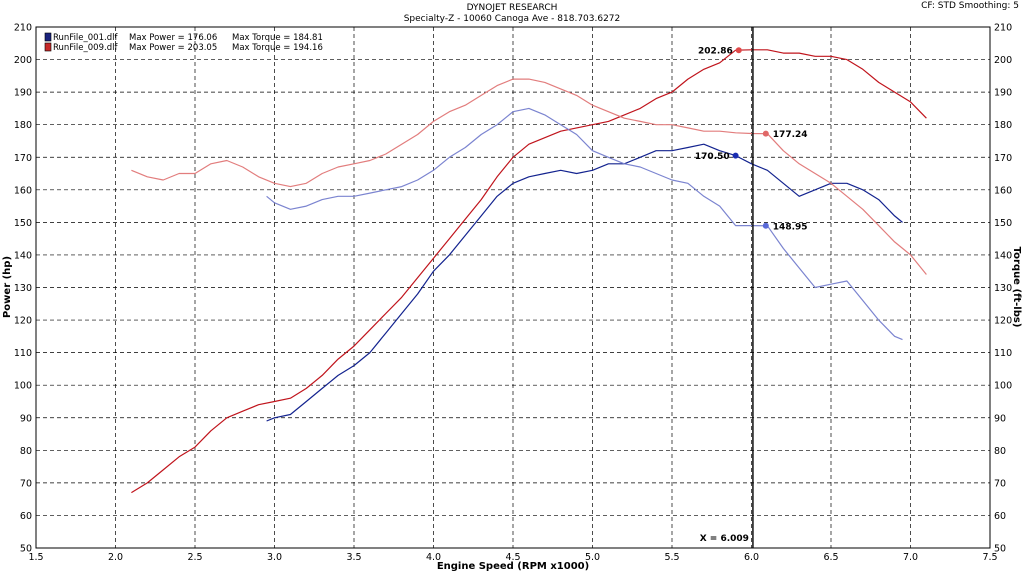 The image size is (1024, 571). Describe the element at coordinates (1003, 158) in the screenshot. I see `y2-tick-label: 170` at that location.